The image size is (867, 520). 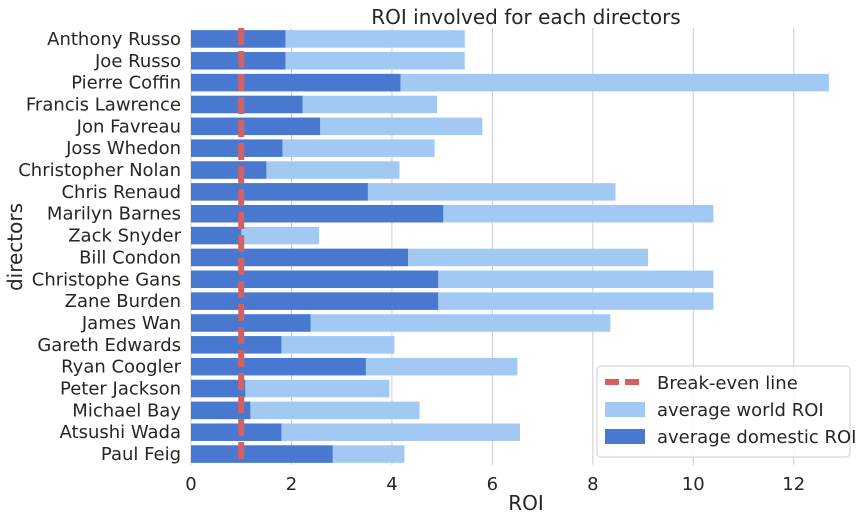 I want to click on legend-label-domestic: average domestic ROI, so click(x=757, y=437).